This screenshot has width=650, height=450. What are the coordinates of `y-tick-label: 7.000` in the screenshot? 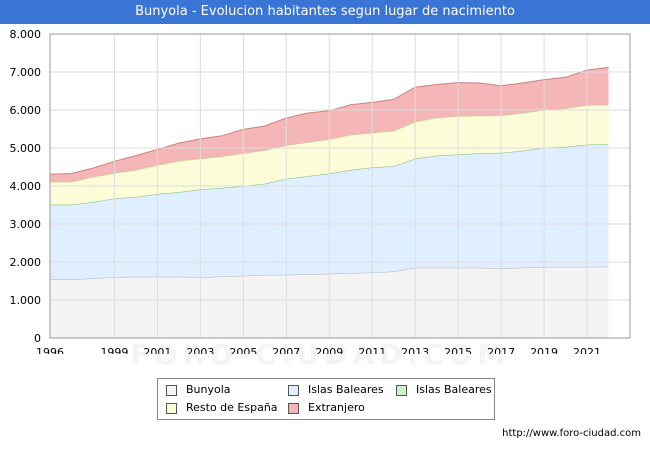 It's located at (26, 72).